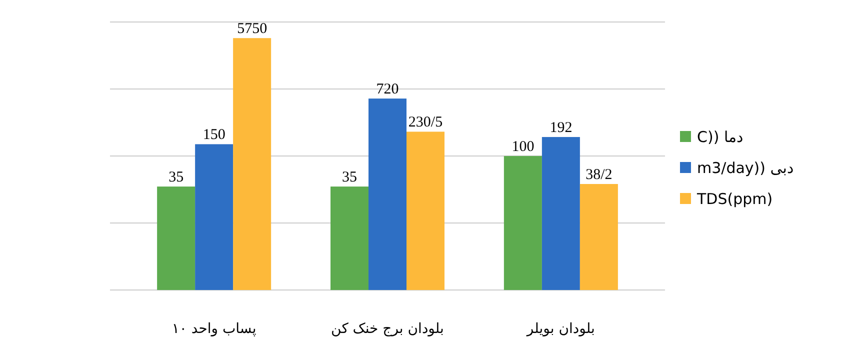 The height and width of the screenshot is (342, 841). I want to click on data-label: 38/2, so click(599, 175).